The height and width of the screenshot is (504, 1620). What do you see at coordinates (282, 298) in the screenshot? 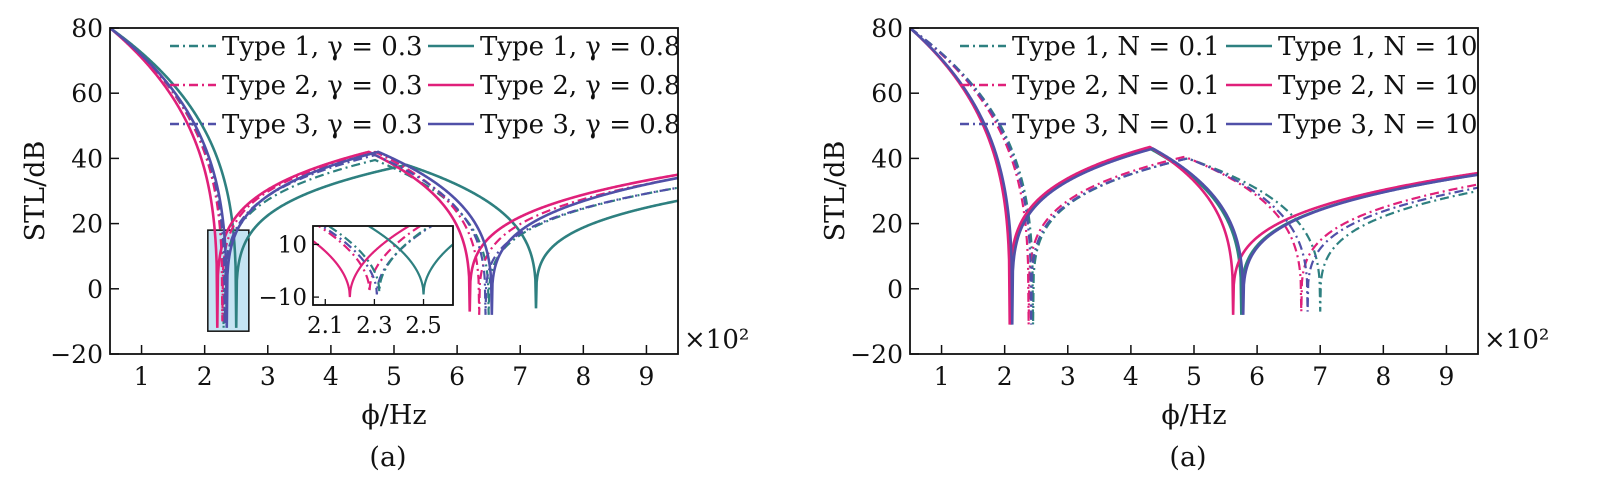
I see `inset-y-tick-label: −10` at bounding box center [282, 298].